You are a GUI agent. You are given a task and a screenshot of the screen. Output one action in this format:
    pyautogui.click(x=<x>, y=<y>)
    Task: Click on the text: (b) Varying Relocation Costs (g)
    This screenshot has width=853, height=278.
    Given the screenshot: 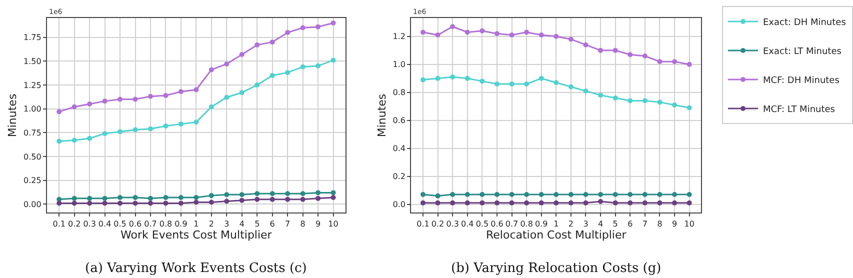 What is the action you would take?
    pyautogui.click(x=556, y=268)
    